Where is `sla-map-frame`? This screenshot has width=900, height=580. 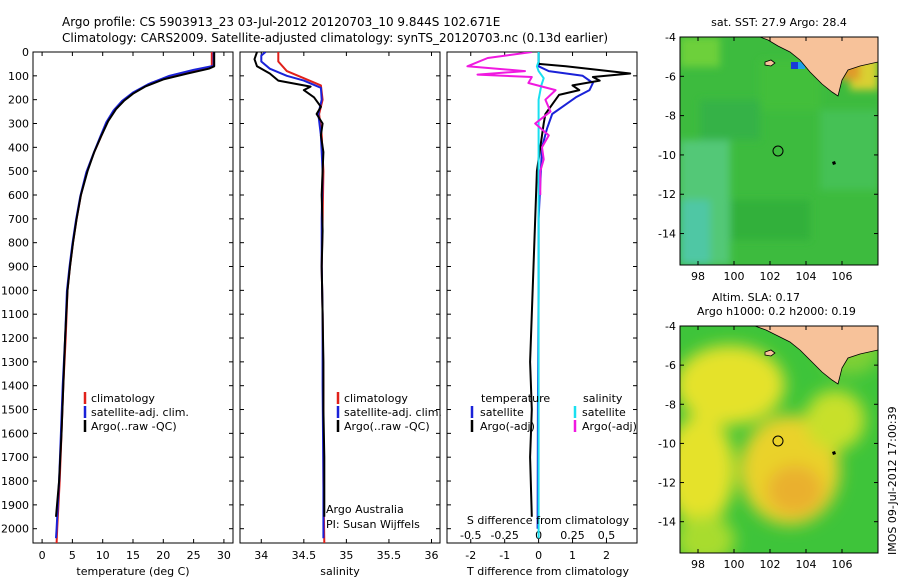
sla-map-frame is located at coordinates (779, 439).